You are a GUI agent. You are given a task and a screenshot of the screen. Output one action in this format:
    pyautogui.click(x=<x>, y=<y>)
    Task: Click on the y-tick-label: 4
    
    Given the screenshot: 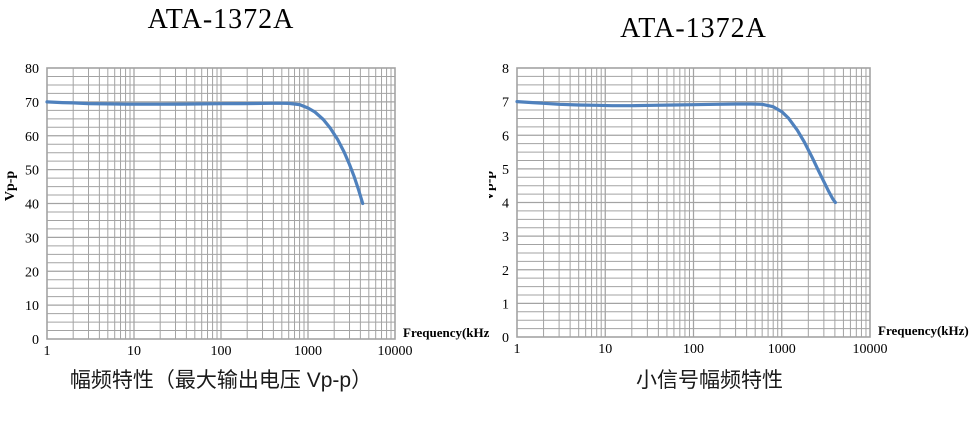 What is the action you would take?
    pyautogui.click(x=505, y=204)
    